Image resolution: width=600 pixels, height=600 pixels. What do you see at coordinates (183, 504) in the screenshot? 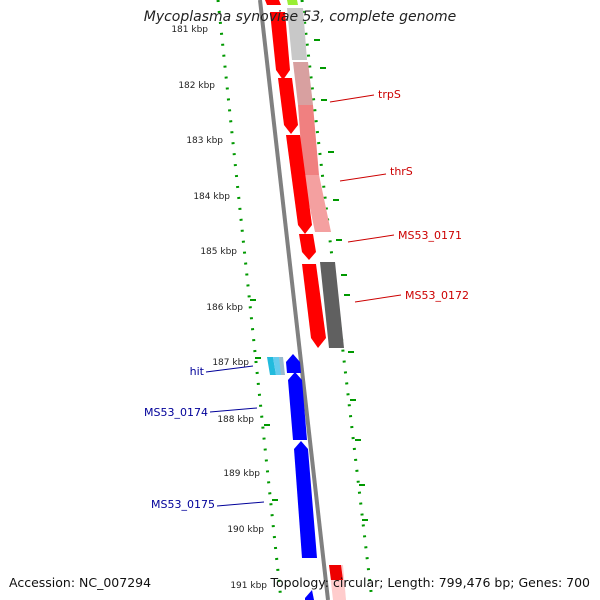
I see `gene-label-ms53-0175: MS53_0175` at bounding box center [183, 504].